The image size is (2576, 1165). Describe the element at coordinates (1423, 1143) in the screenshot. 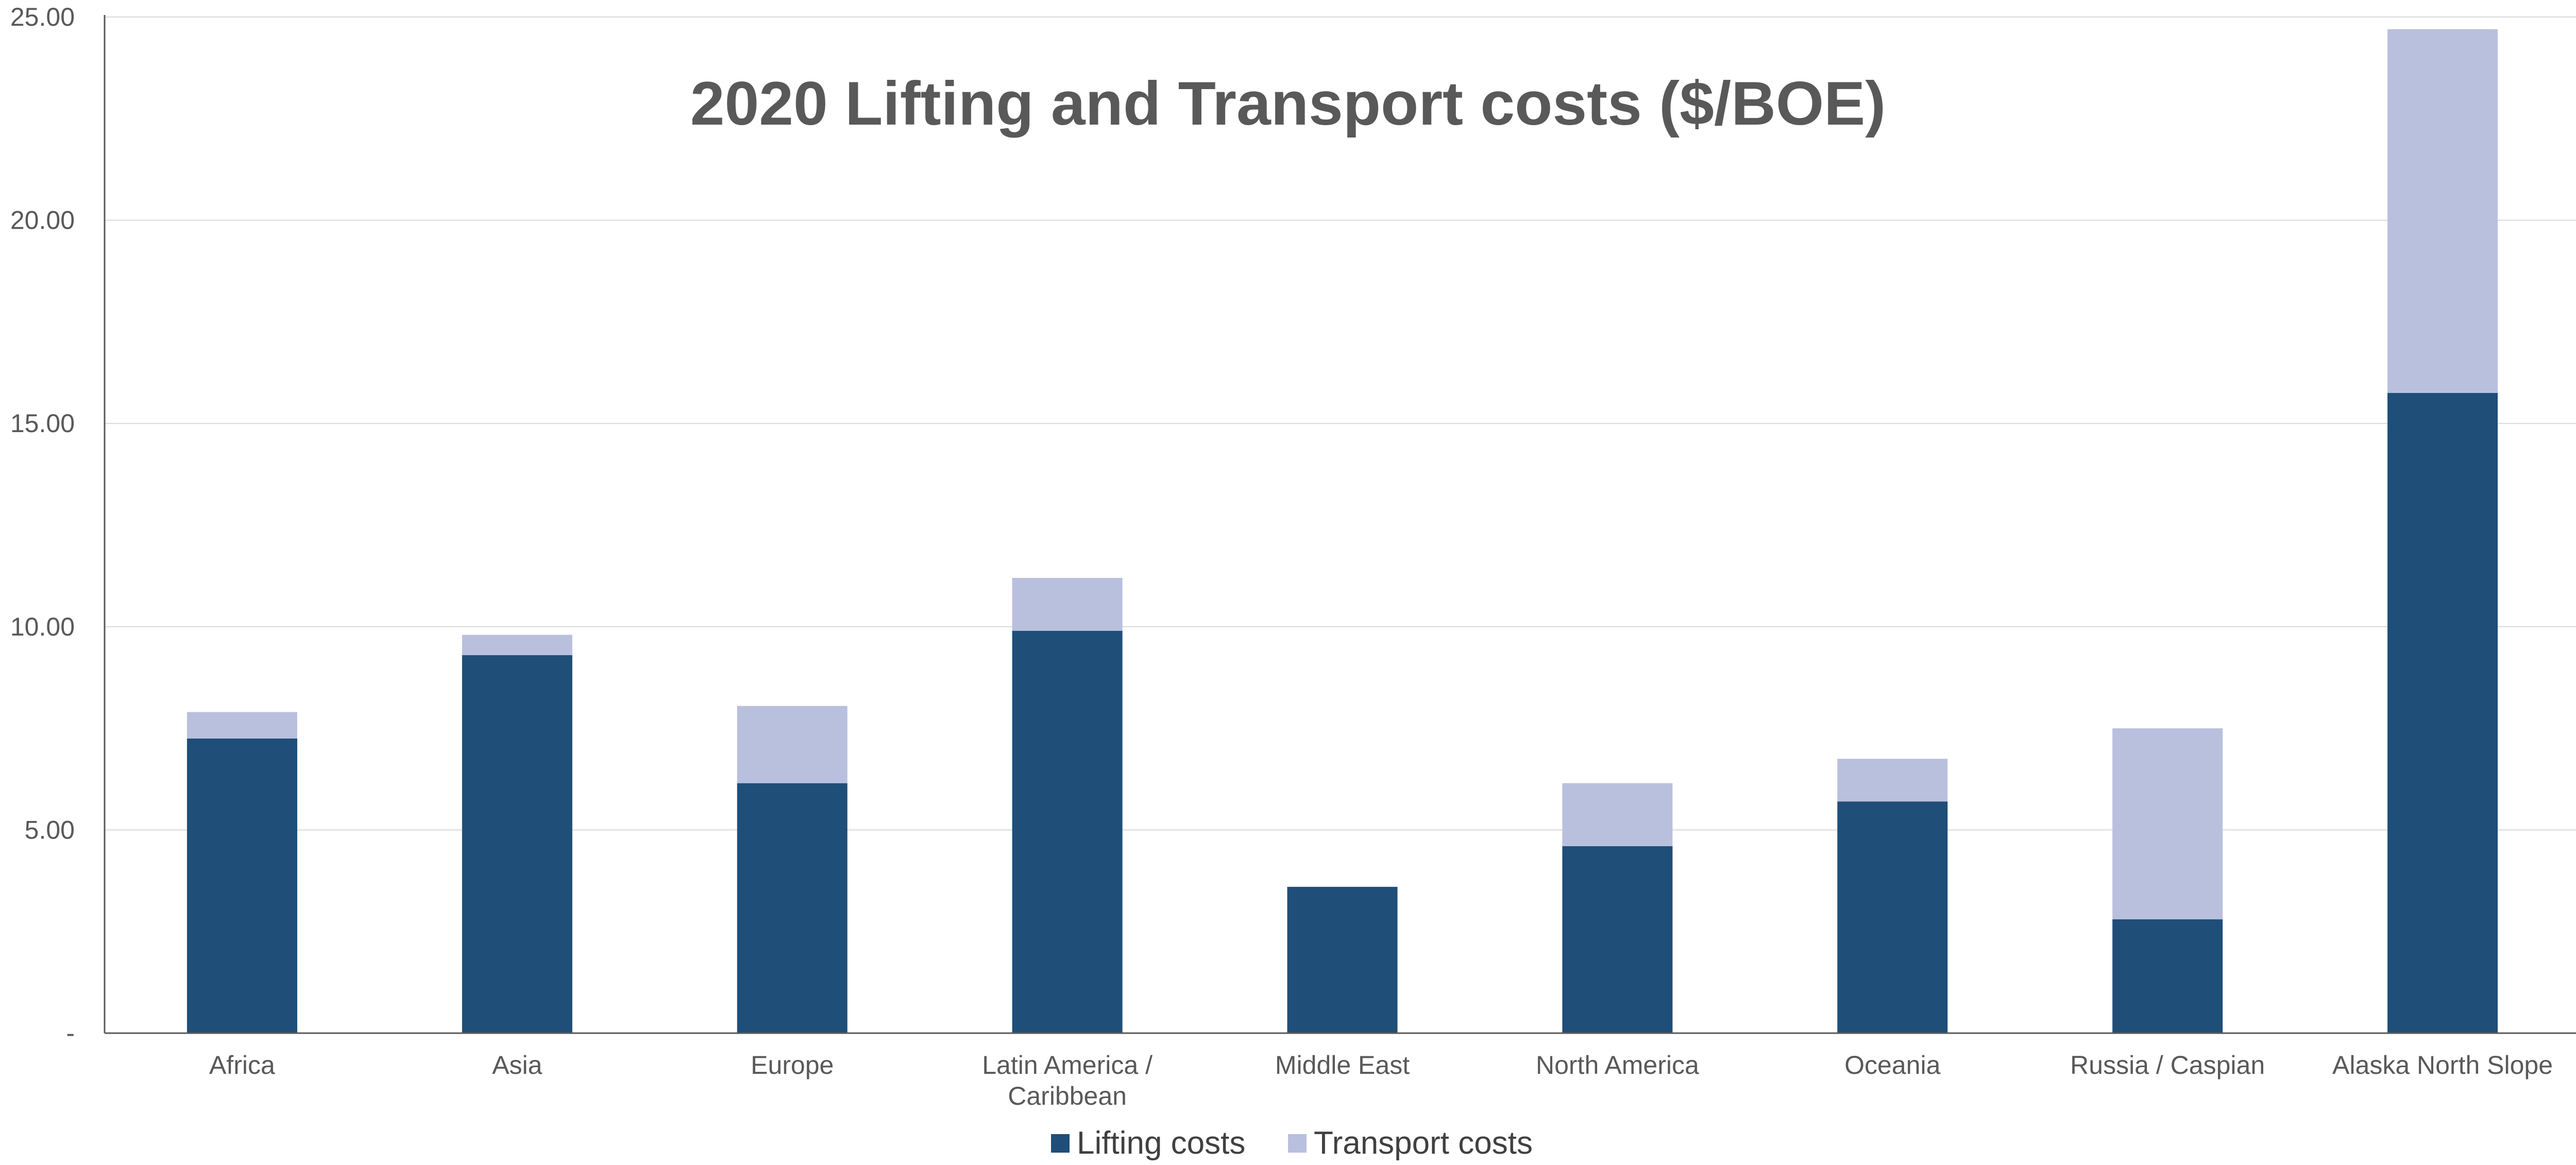

I see `legend-label: Transport costs` at that location.